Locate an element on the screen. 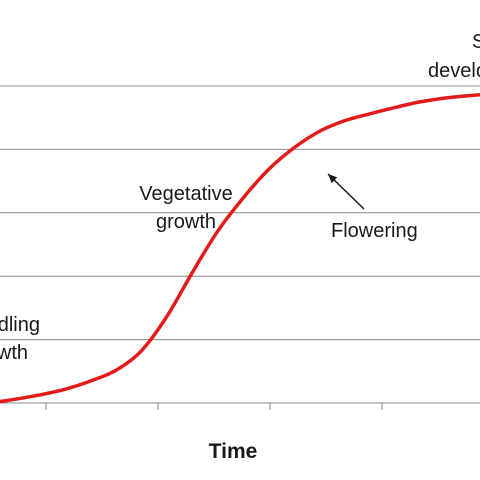  annotation-vegetative-line1: Vegetative is located at coordinates (185, 194).